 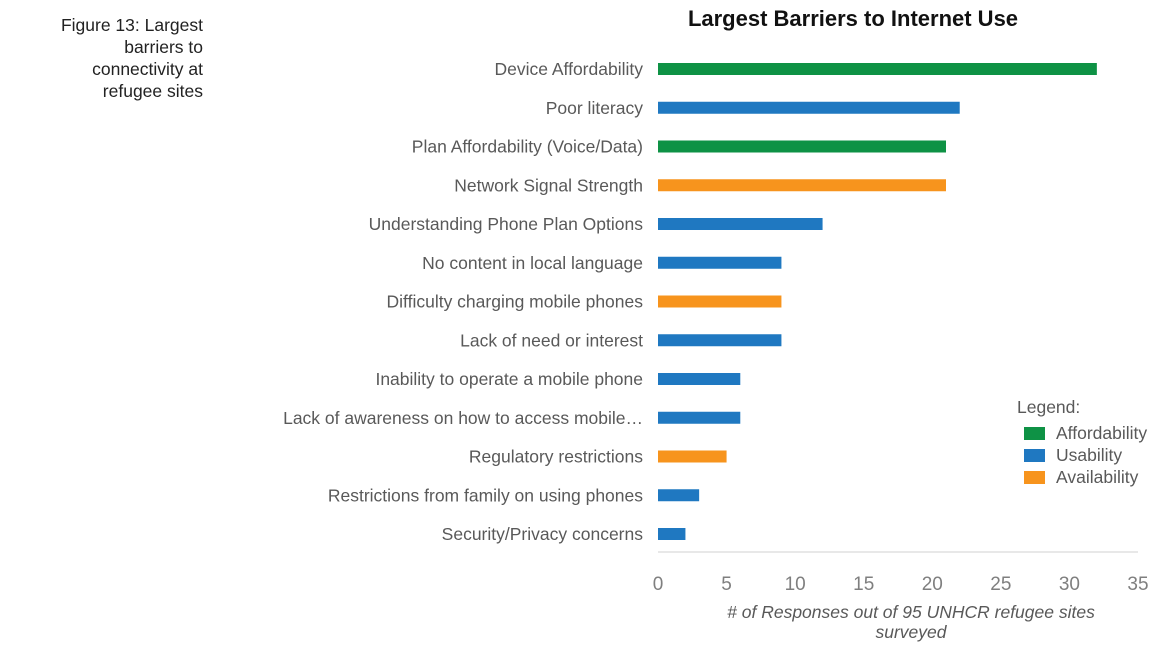 What do you see at coordinates (485, 495) in the screenshot?
I see `category-label: Restrictions from family on using phones` at bounding box center [485, 495].